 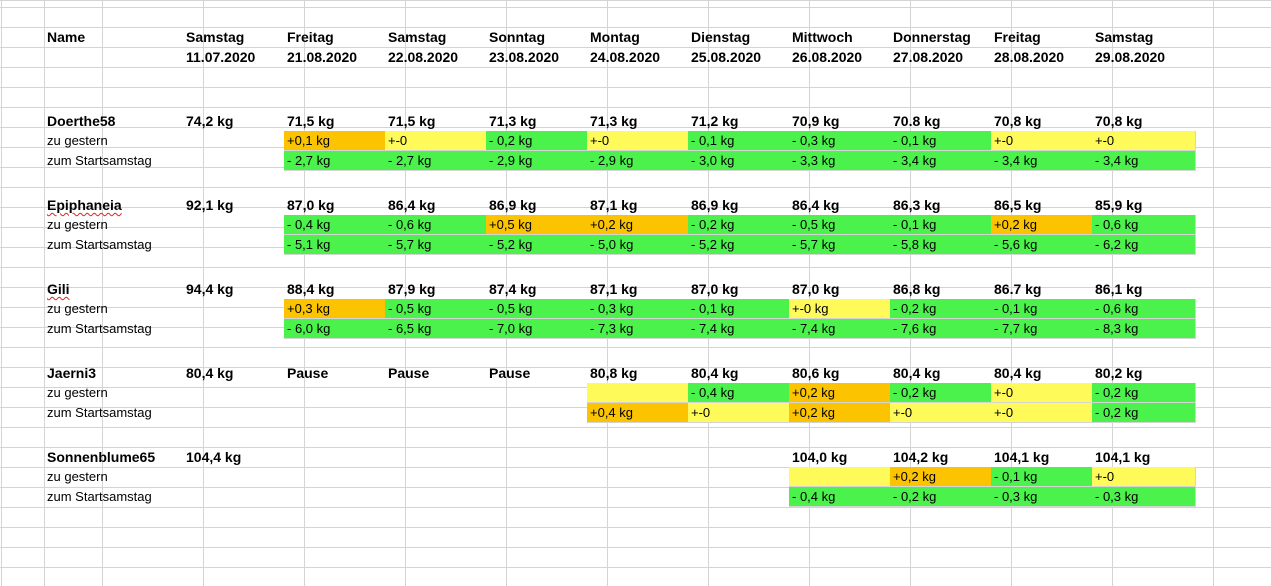 I want to click on column-header-day: Donnerstag, so click(x=932, y=37).